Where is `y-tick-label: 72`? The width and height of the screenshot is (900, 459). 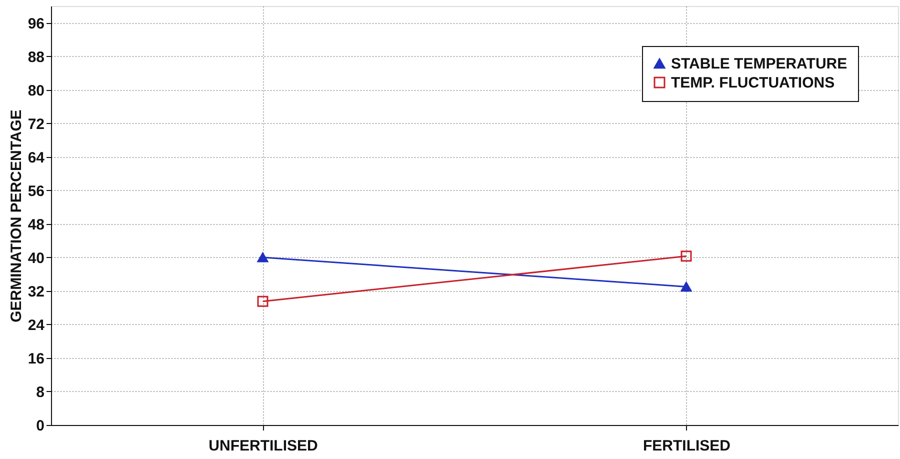
y-tick-label: 72 is located at coordinates (36, 124).